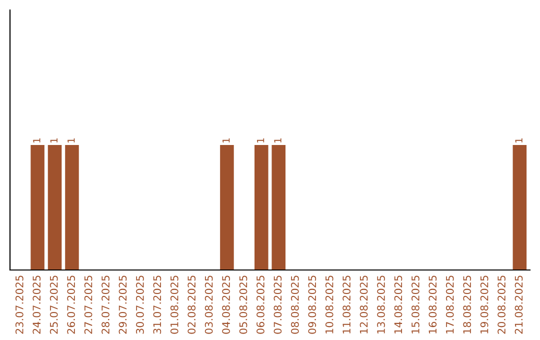 This screenshot has height=340, width=540. What do you see at coordinates (502, 305) in the screenshot?
I see `x-tick-label: 20.08.2025` at bounding box center [502, 305].